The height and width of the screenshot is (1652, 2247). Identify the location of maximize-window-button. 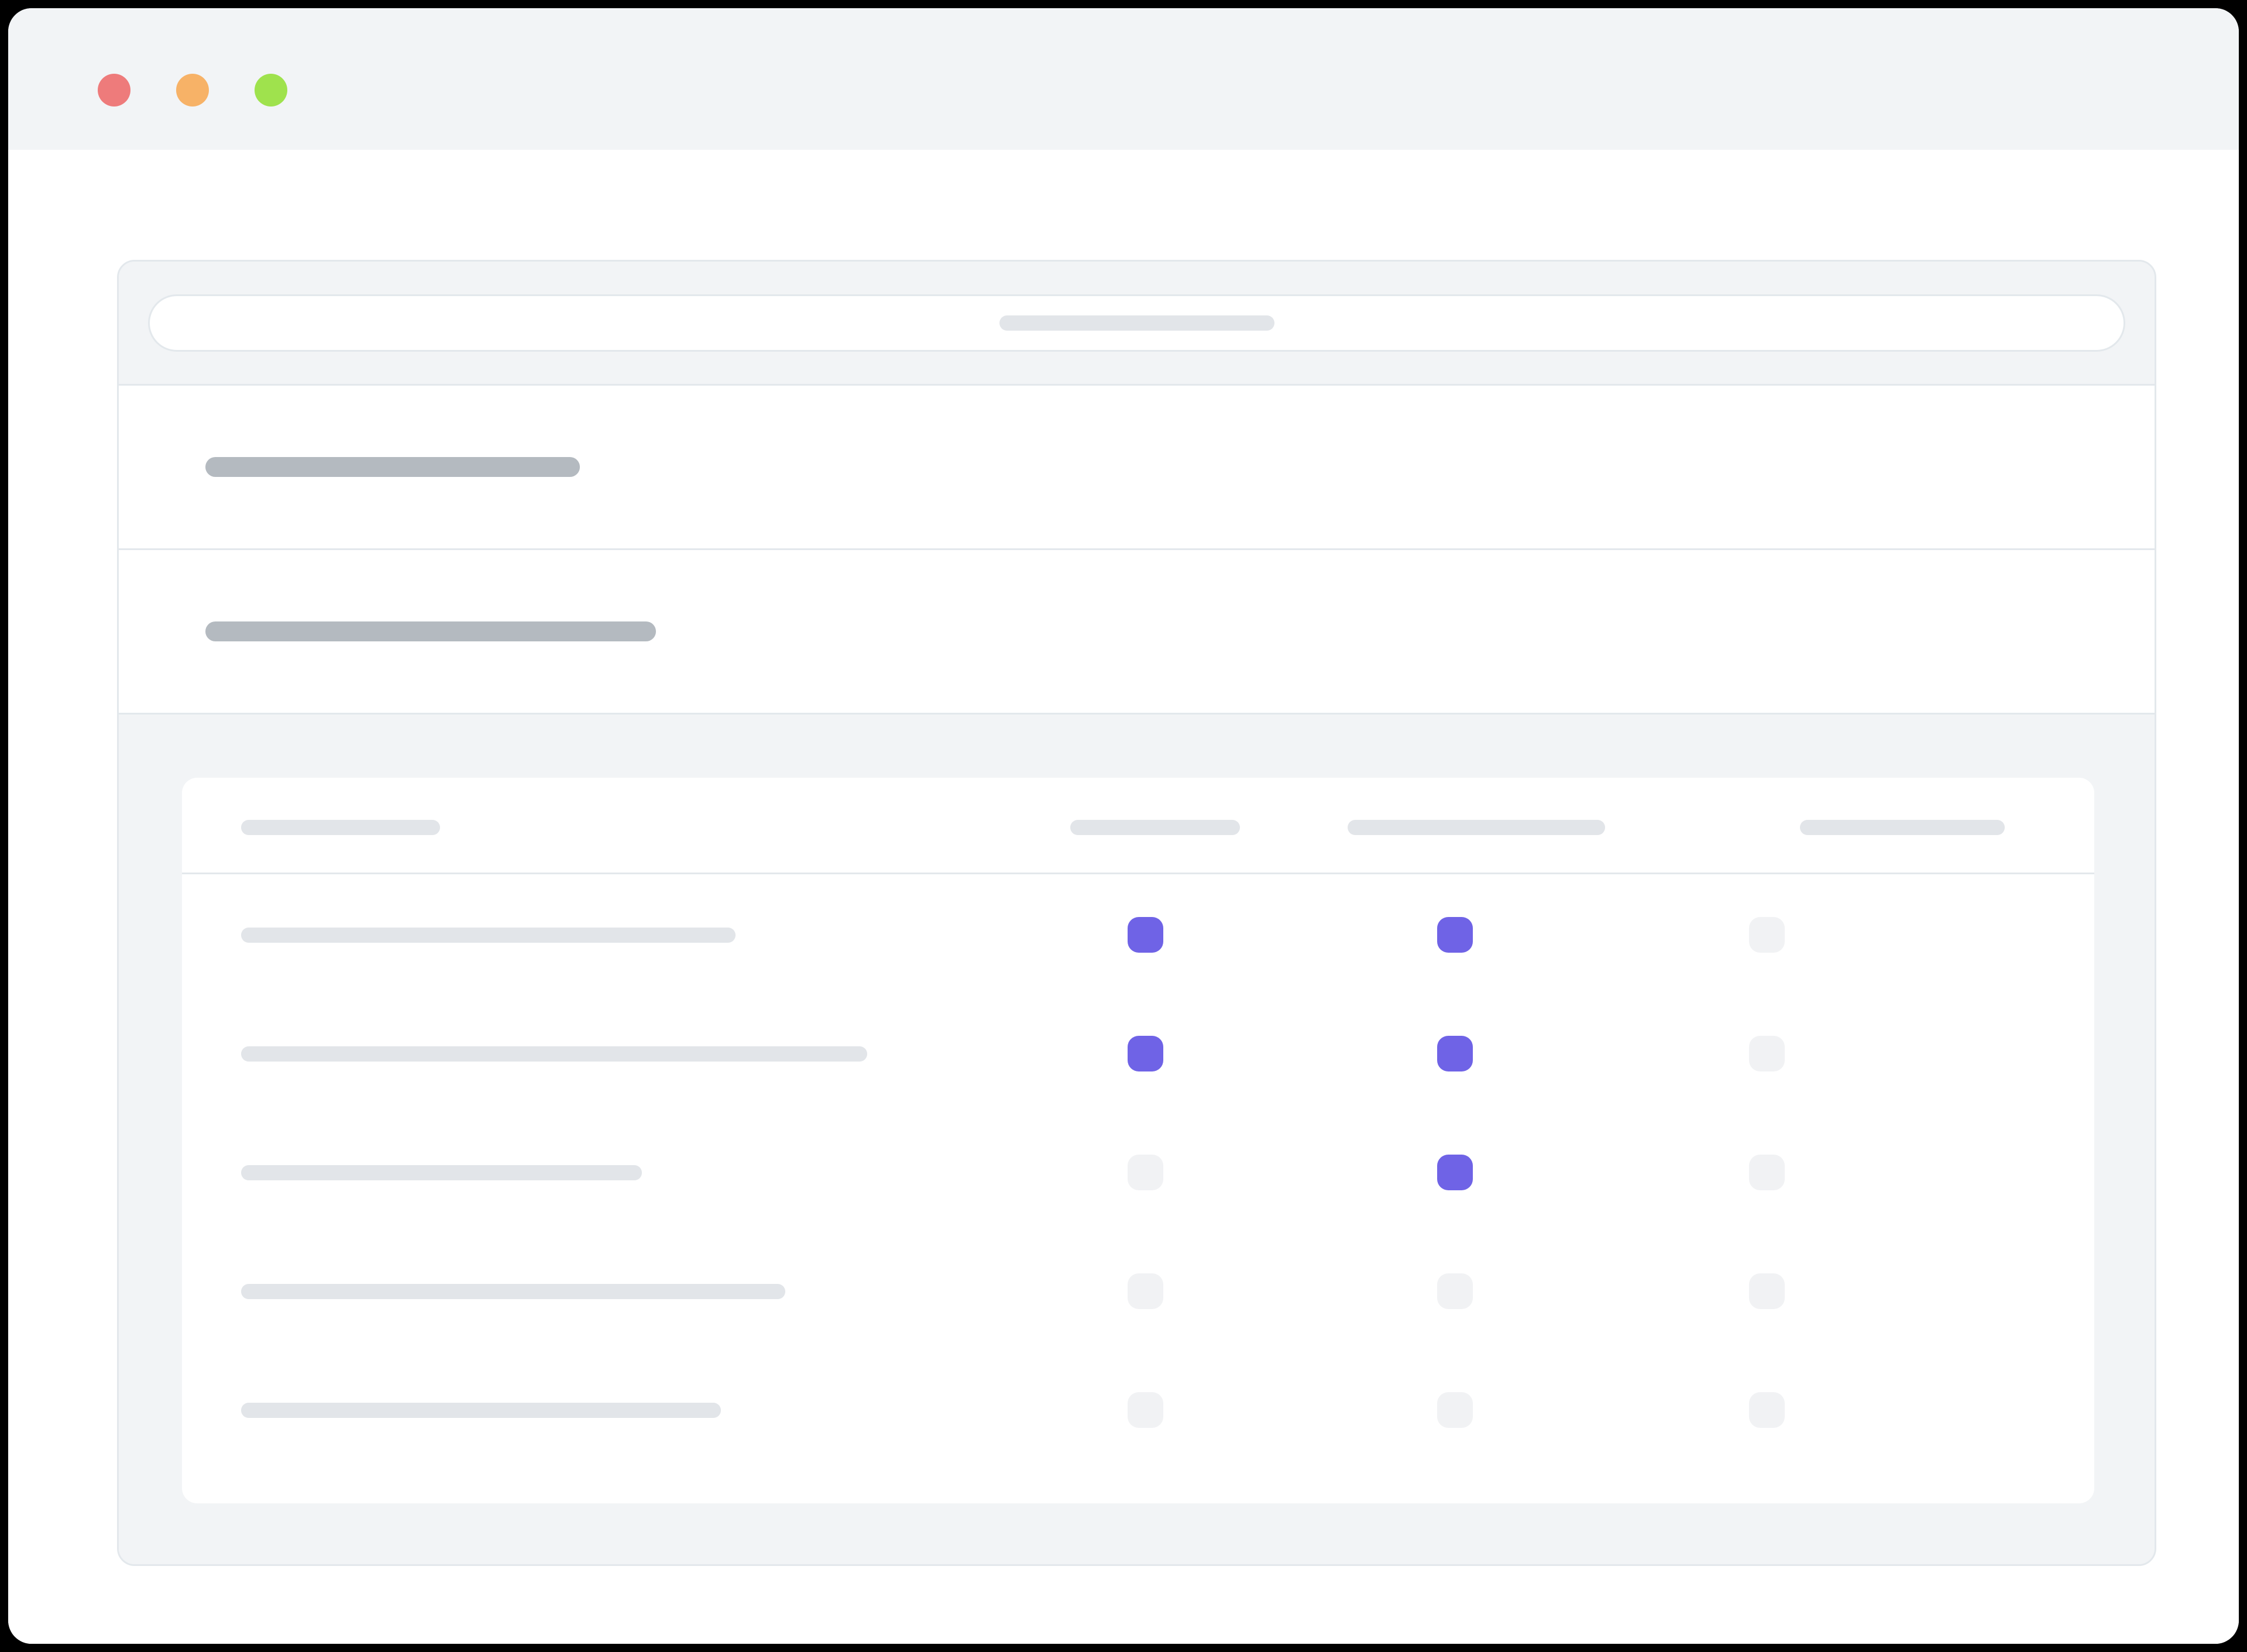
(271, 90).